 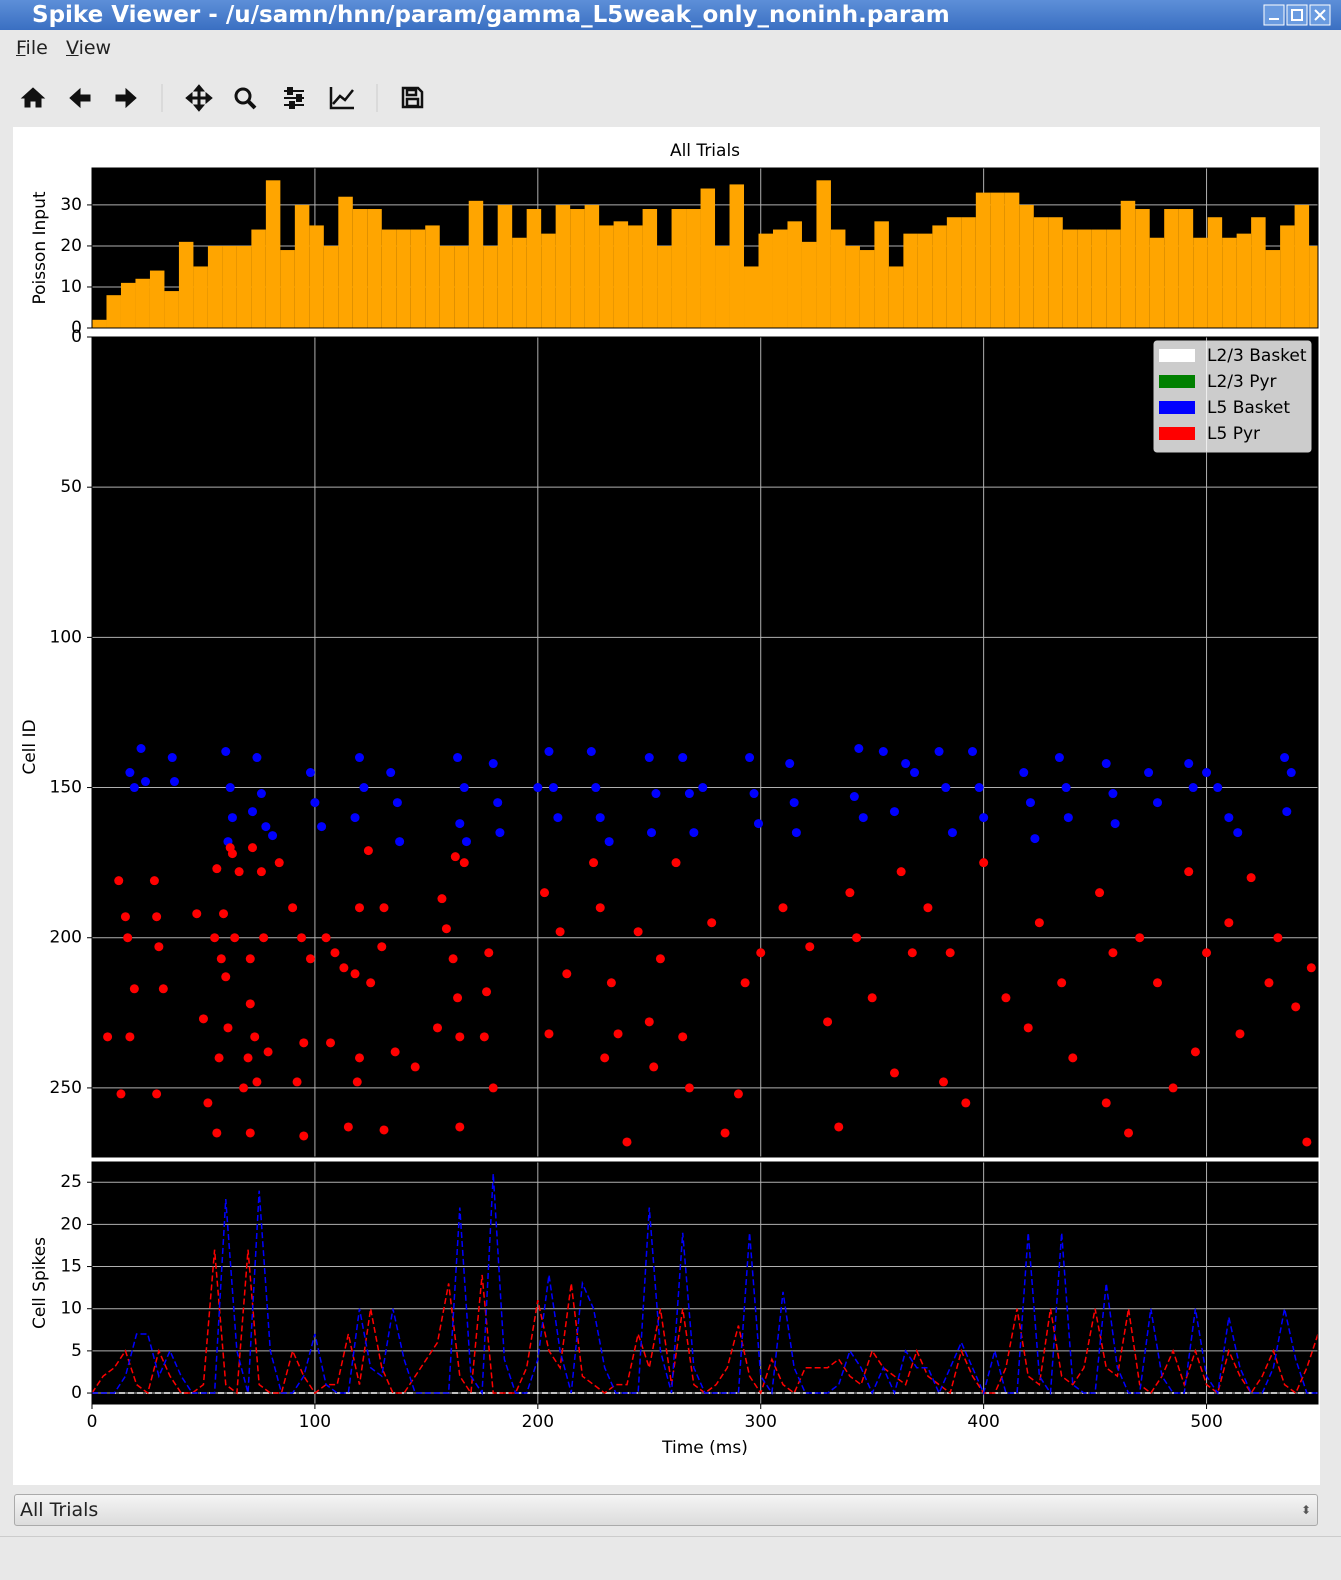 What do you see at coordinates (983, 1422) in the screenshot?
I see `x-tick-label: 400` at bounding box center [983, 1422].